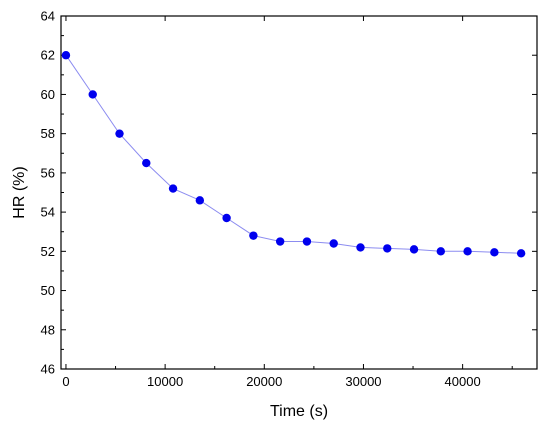  I want to click on x-axis-title: Time (s), so click(299, 411).